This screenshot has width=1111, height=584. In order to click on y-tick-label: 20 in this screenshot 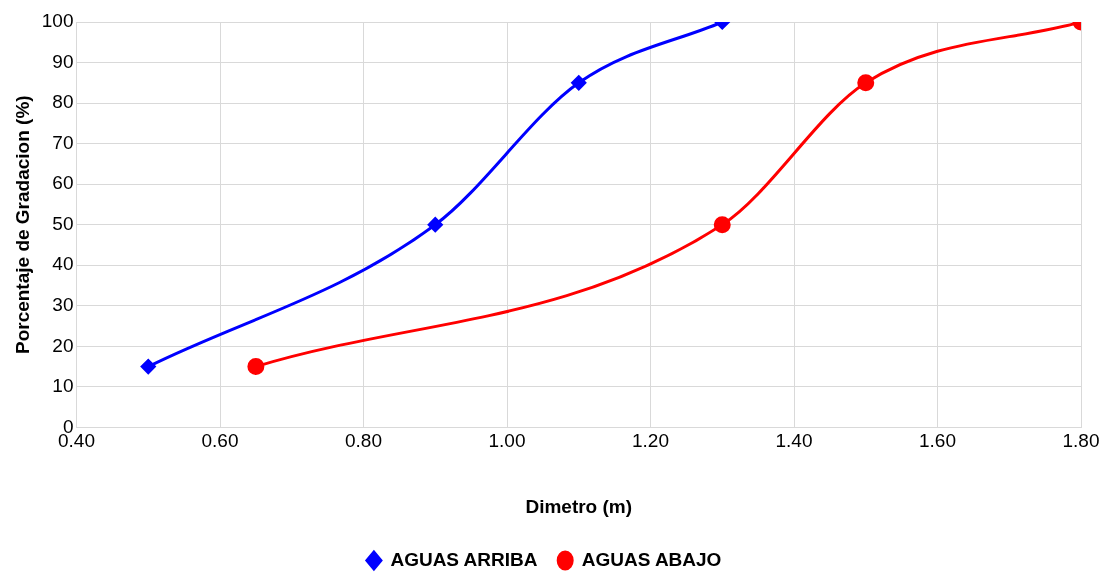, I will do `click(63, 345)`.